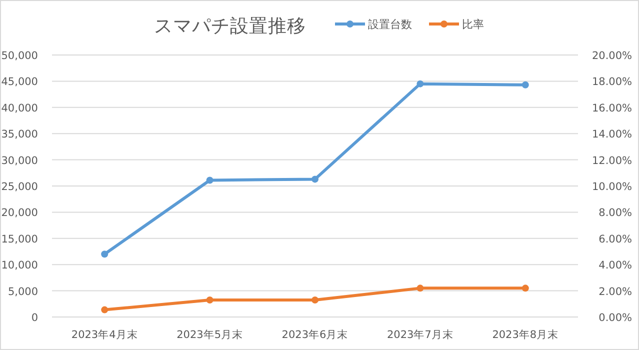 This screenshot has height=350, width=639. Describe the element at coordinates (34, 318) in the screenshot. I see `y-tick-label: 0` at that location.